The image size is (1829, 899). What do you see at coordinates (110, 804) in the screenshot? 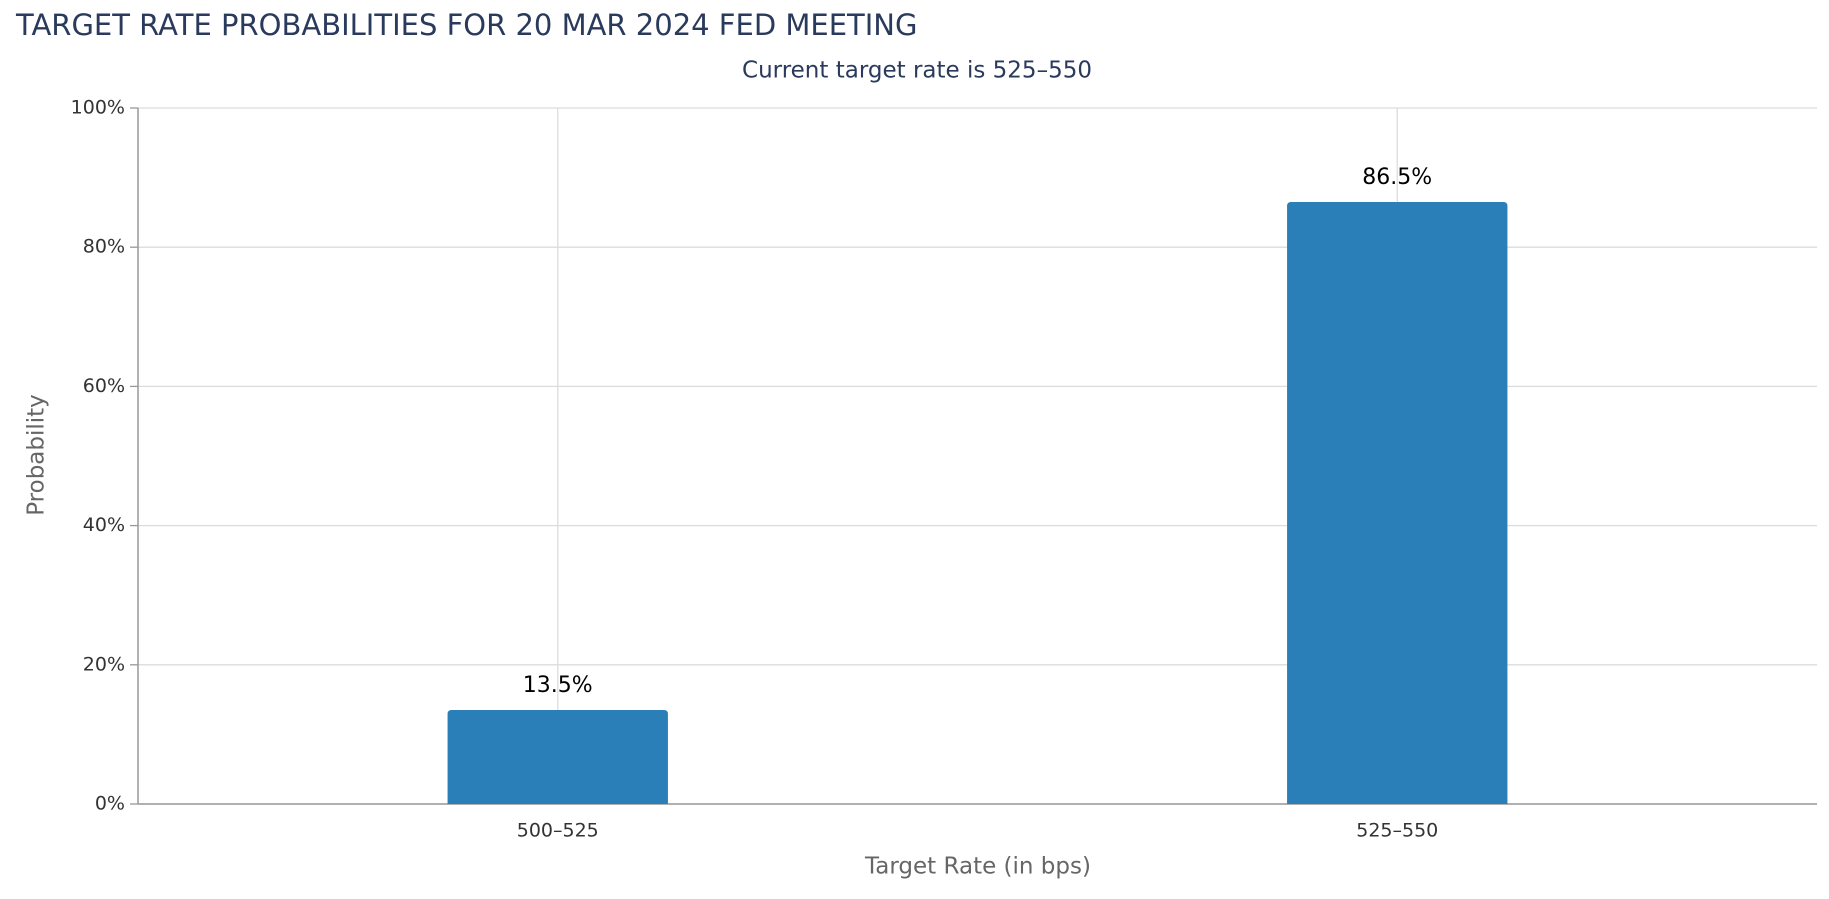
I see `y-tick-label: 0%` at bounding box center [110, 804].